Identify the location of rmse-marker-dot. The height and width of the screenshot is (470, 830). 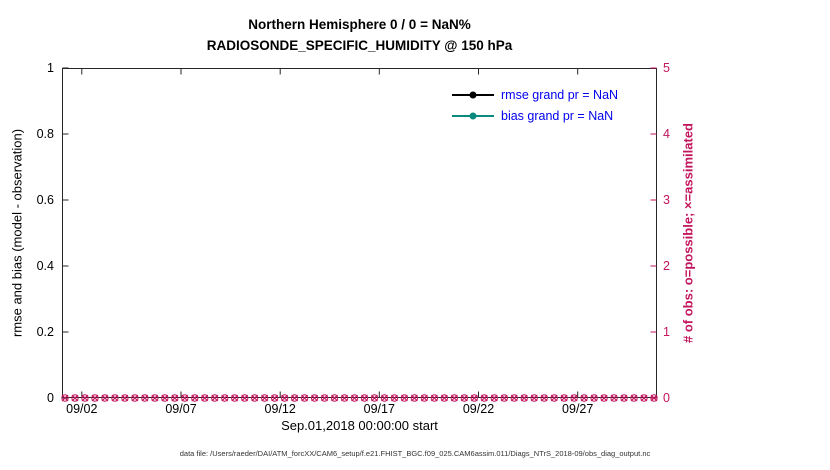
(473, 94).